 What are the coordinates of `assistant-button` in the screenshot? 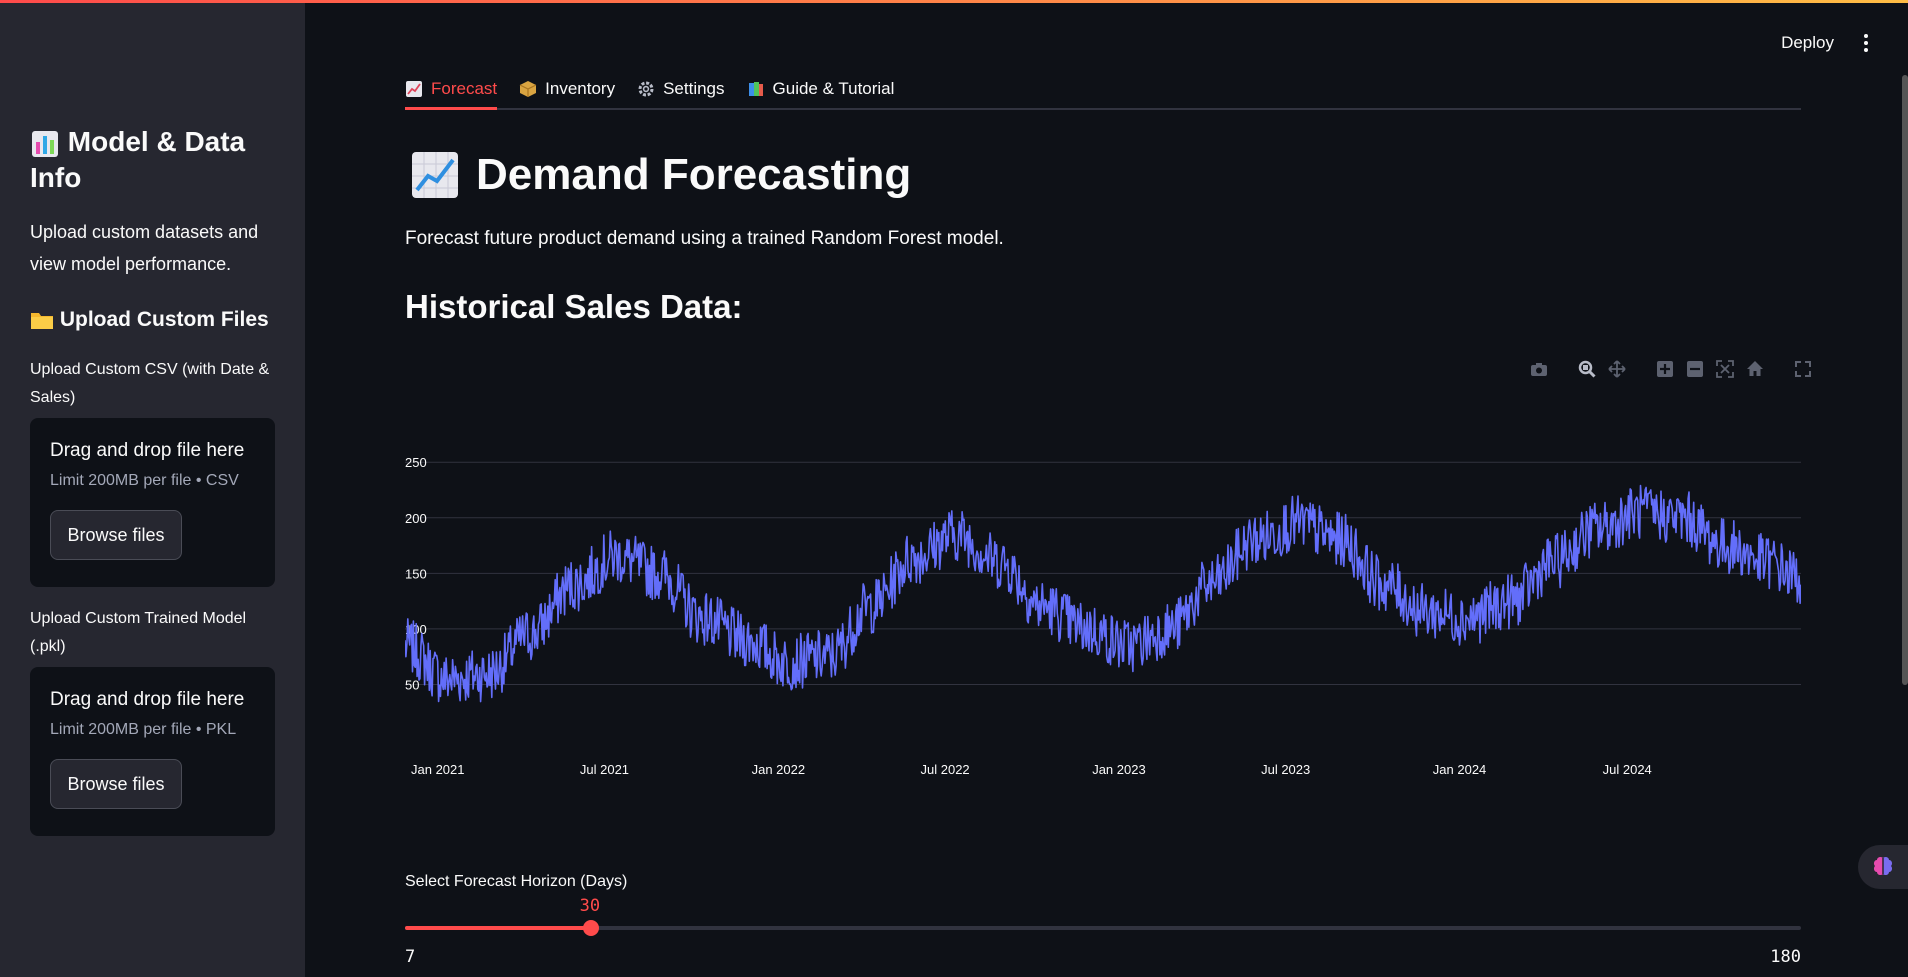 It's located at (1883, 867).